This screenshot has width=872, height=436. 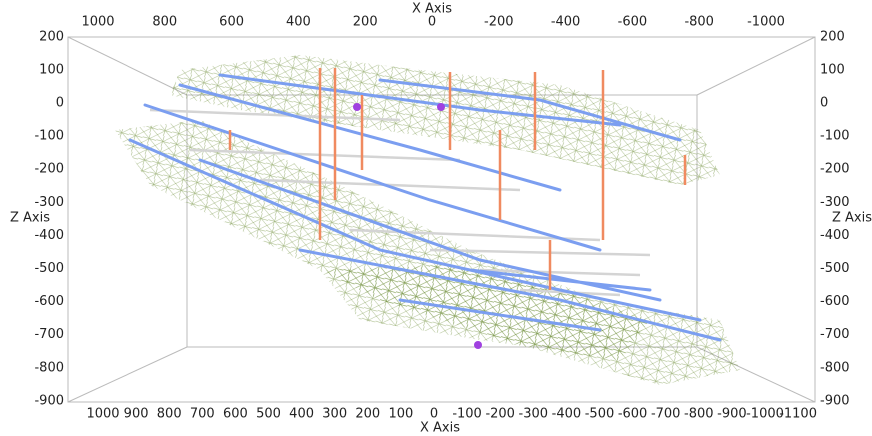 What do you see at coordinates (765, 414) in the screenshot?
I see `bottom-tick-label: -1000` at bounding box center [765, 414].